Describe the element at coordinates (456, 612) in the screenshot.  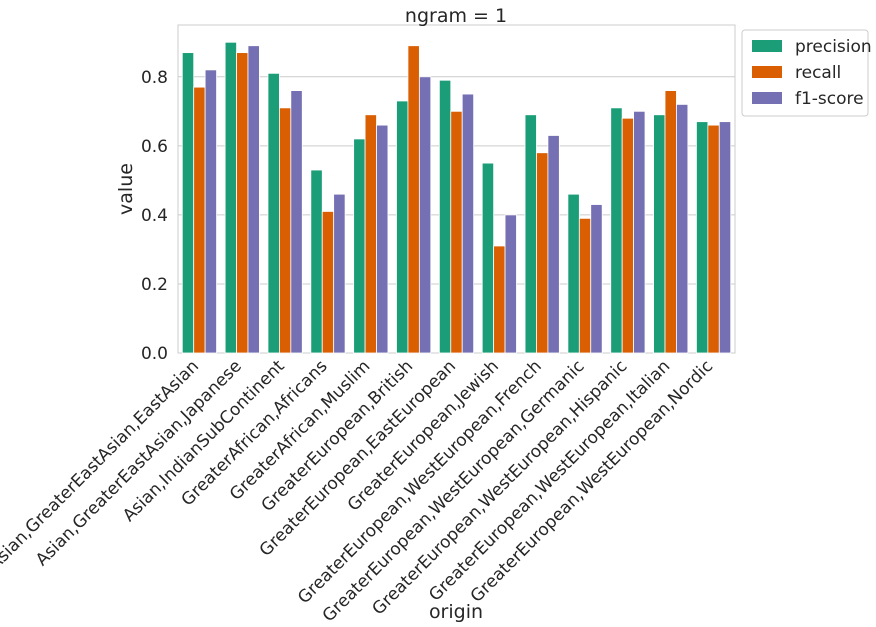
I see `x-axis-label: origin` at that location.